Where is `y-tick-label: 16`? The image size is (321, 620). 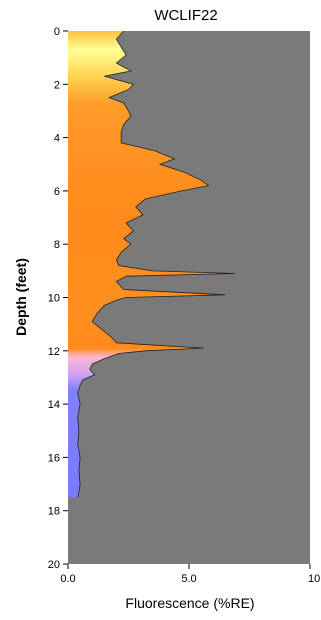
y-tick-label: 16 is located at coordinates (54, 458).